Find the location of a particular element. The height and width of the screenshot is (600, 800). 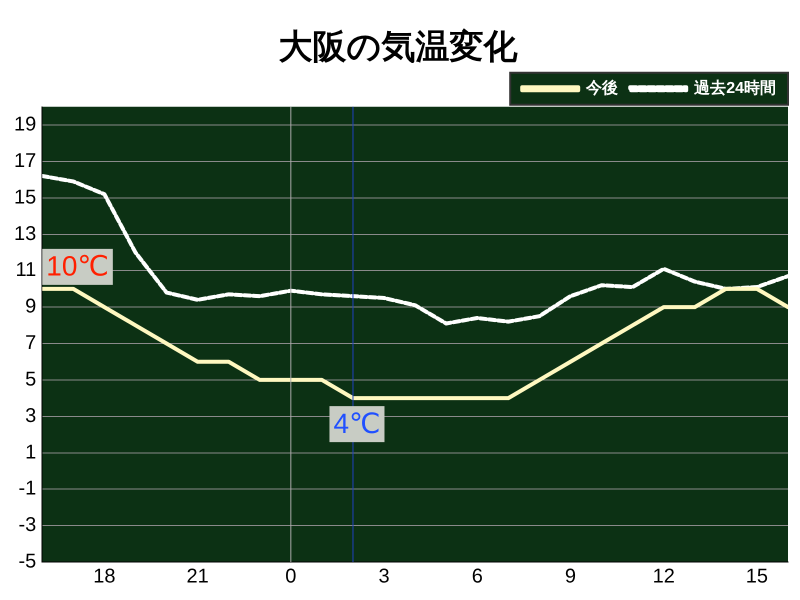

y-tick-label: -3 is located at coordinates (27, 525).